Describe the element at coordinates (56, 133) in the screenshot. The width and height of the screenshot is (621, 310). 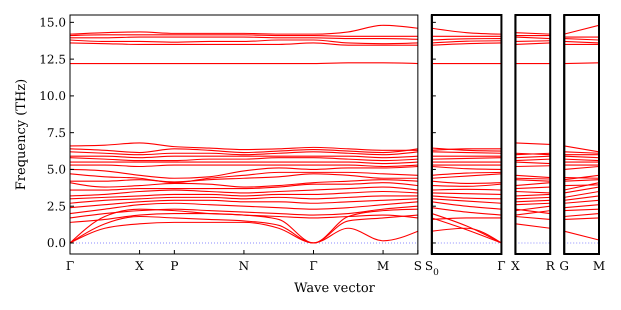
I see `y-tick-label: 7.5` at that location.